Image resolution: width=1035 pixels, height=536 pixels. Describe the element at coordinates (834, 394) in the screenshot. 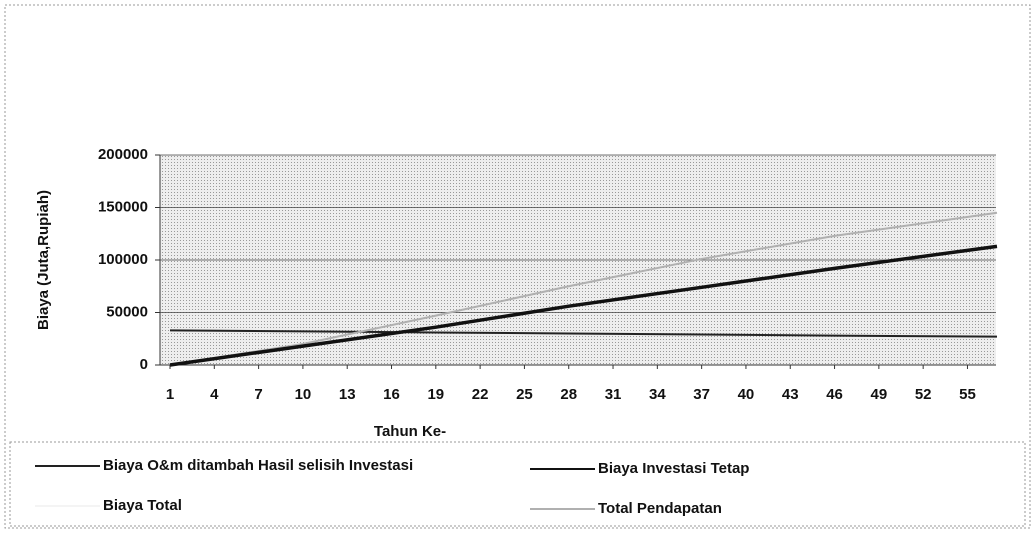

I see `x-tick-label: 46` at that location.